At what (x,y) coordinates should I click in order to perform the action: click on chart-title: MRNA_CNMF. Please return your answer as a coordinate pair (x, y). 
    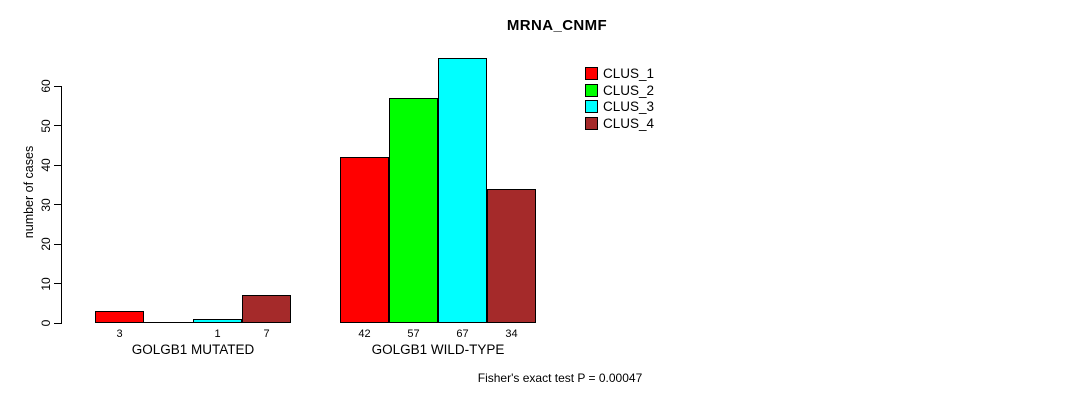
    Looking at the image, I should click on (557, 25).